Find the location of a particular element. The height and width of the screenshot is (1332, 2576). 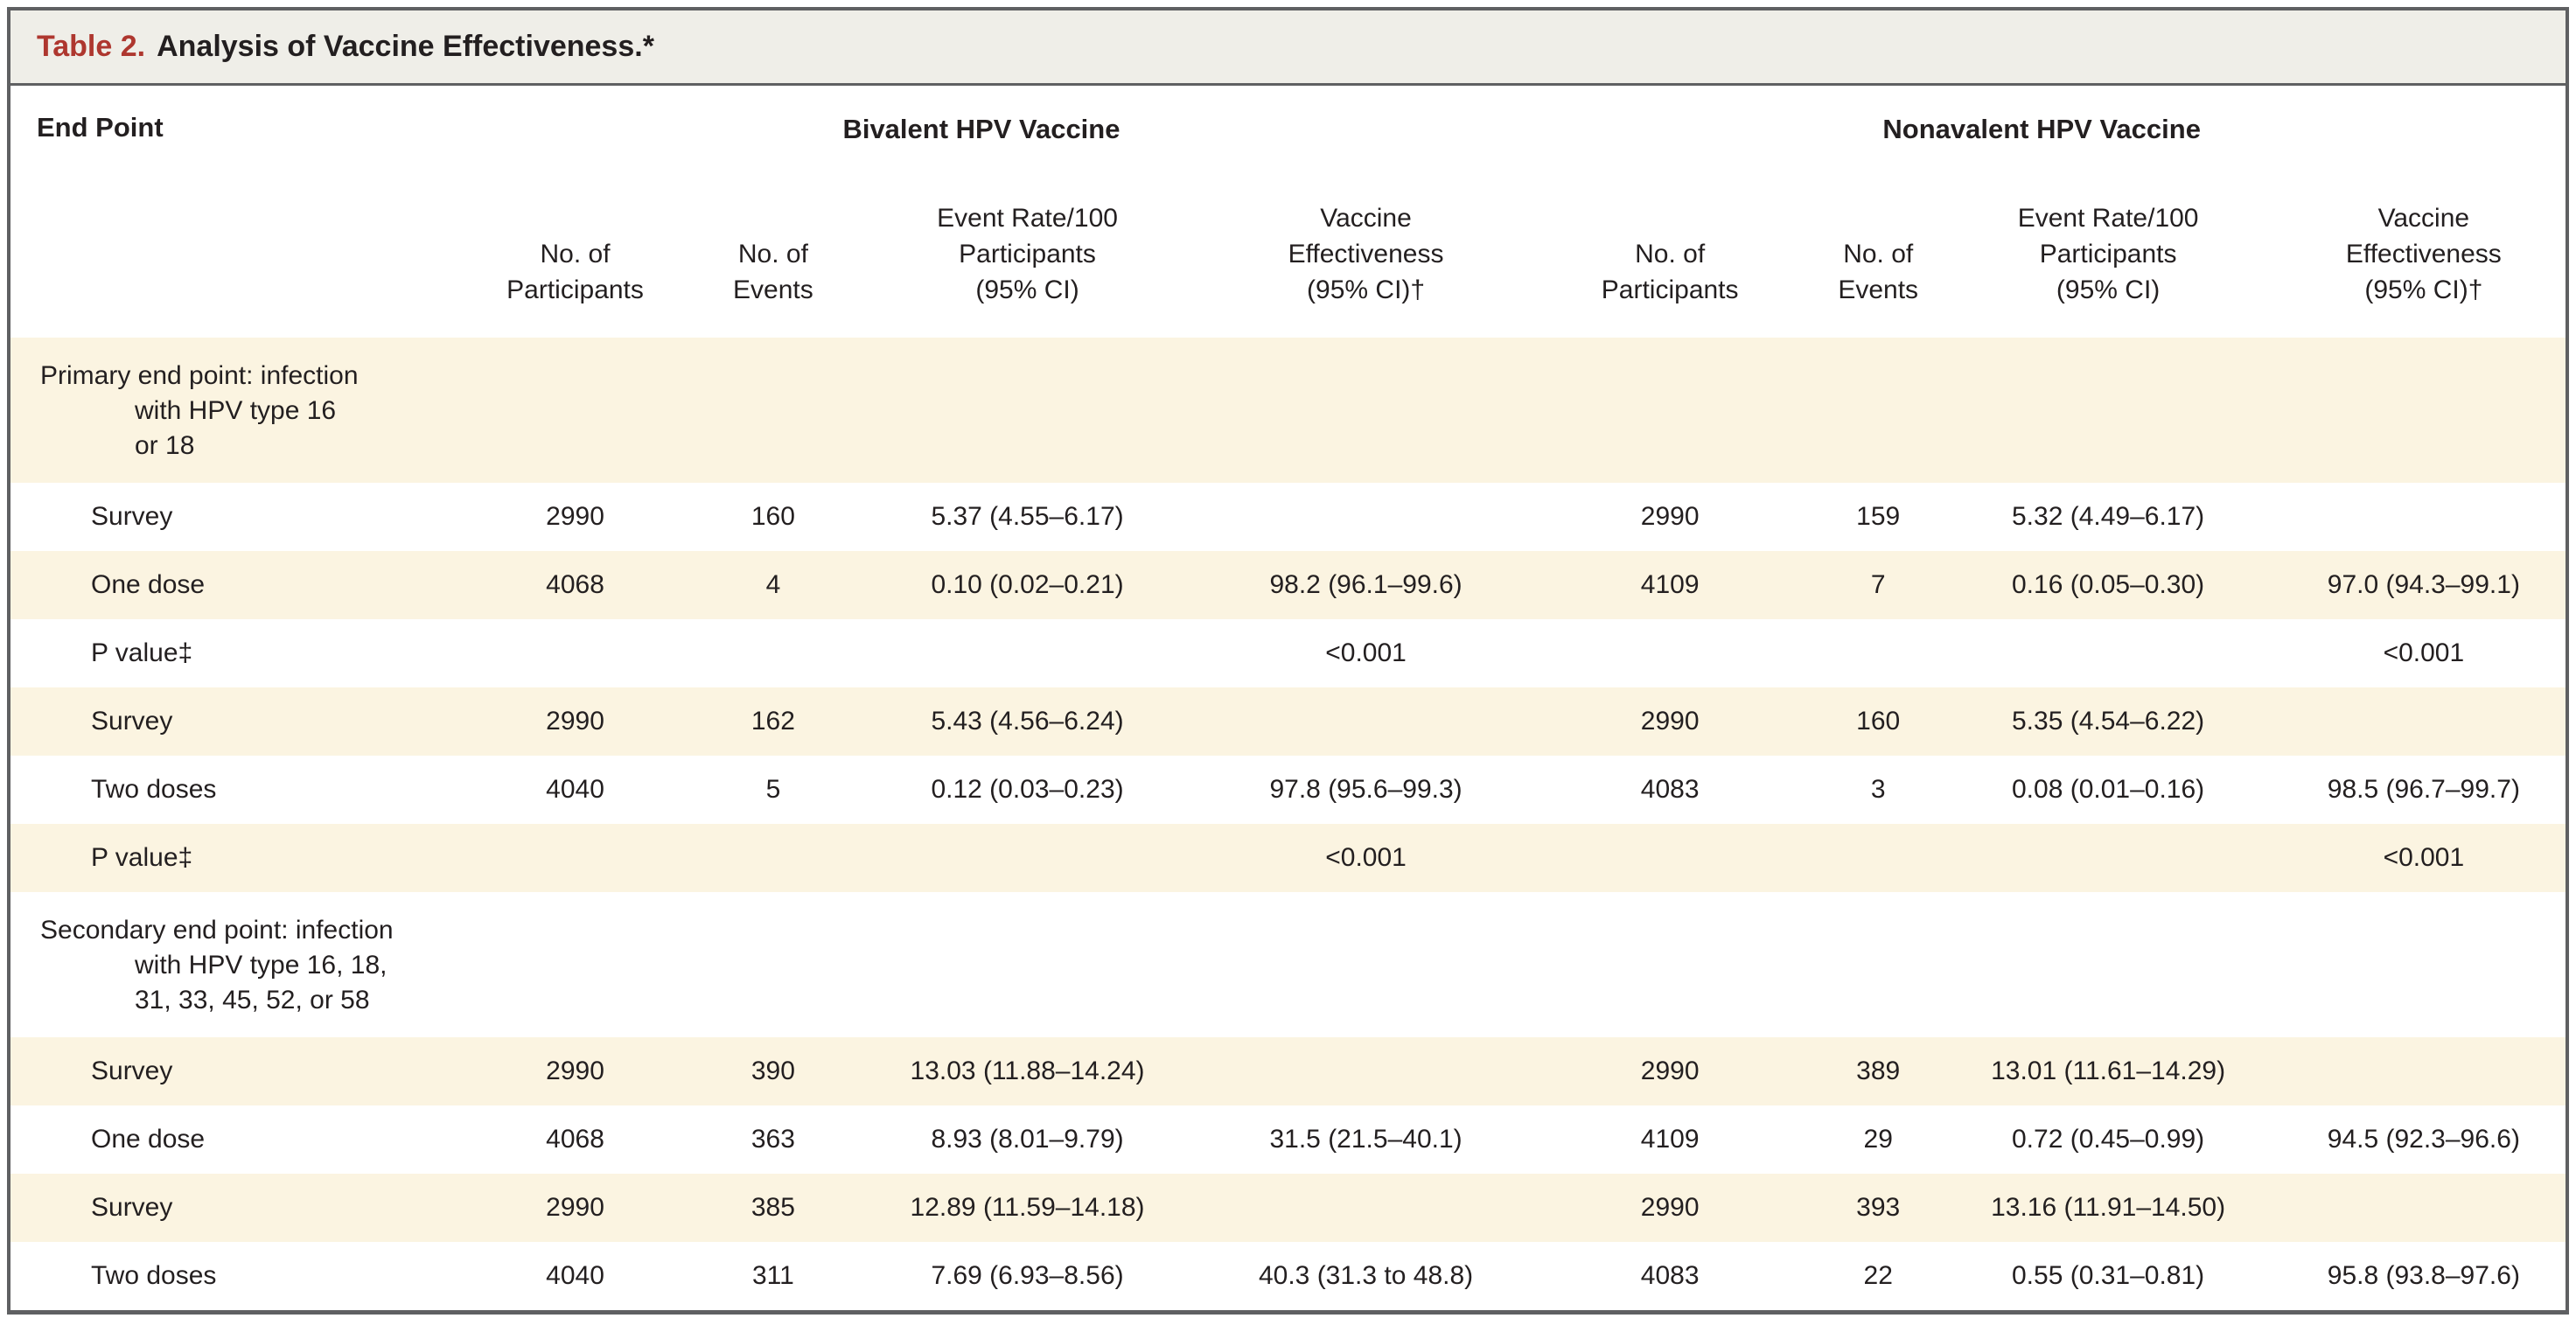

cell-non-event-rate: 0.55 (0.31–0.81) is located at coordinates (2108, 1275).